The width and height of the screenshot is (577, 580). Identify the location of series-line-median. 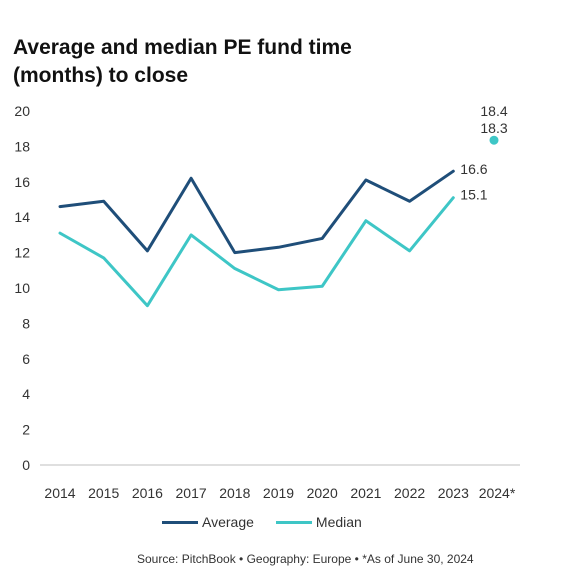
(256, 252).